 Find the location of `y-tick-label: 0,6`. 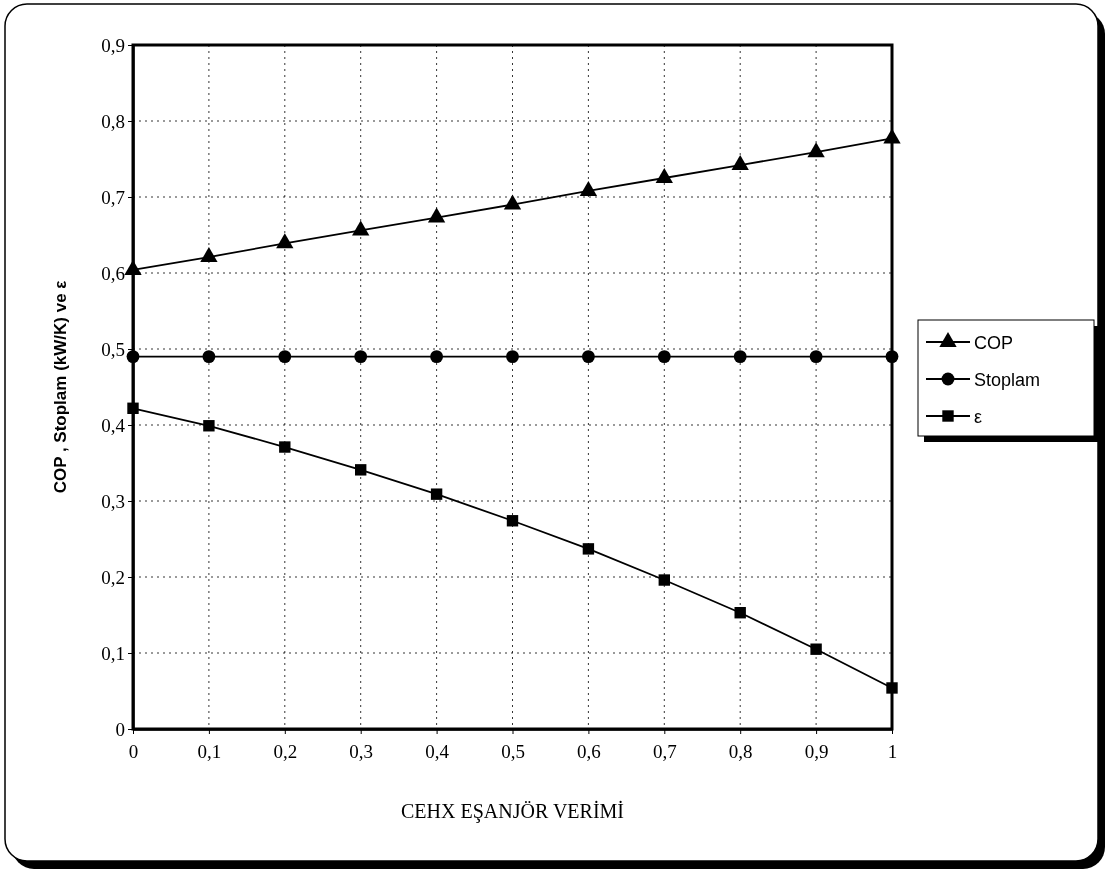

y-tick-label: 0,6 is located at coordinates (113, 273).